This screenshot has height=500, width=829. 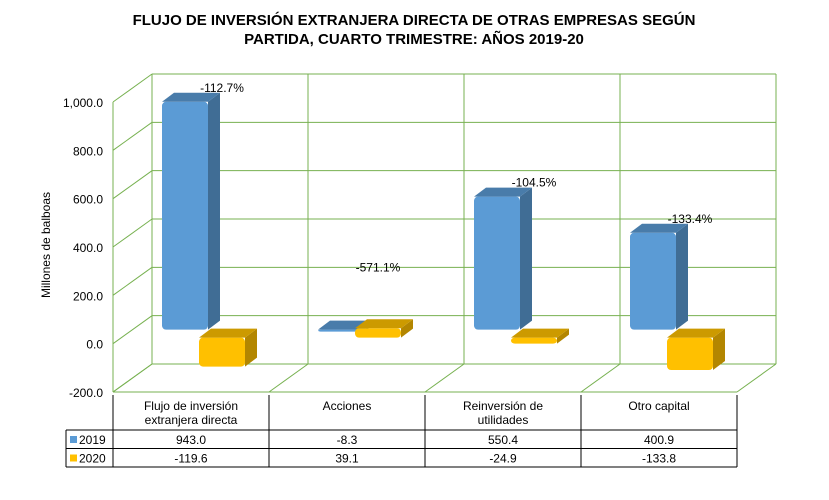 What do you see at coordinates (94, 345) in the screenshot?
I see `y-tick-label: 0.0` at bounding box center [94, 345].